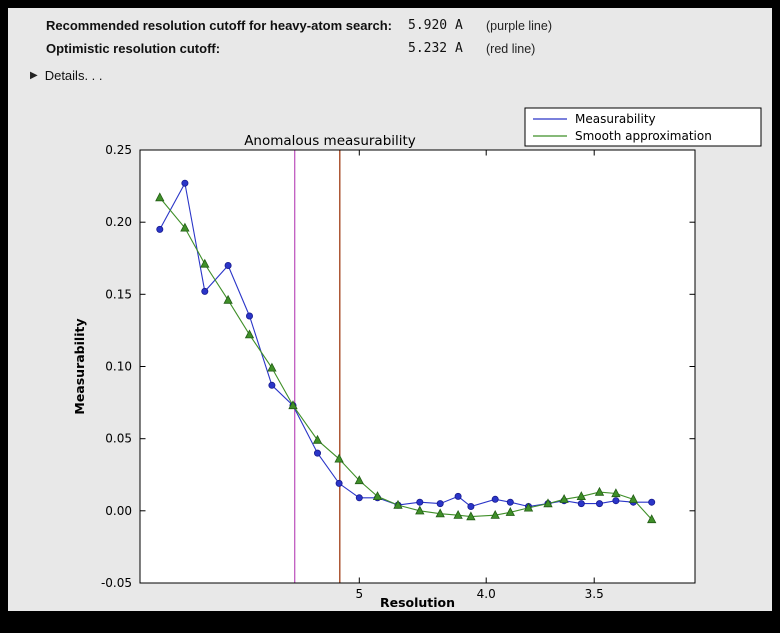  I want to click on recommended-cutoff-value: 5.920 A, so click(435, 25).